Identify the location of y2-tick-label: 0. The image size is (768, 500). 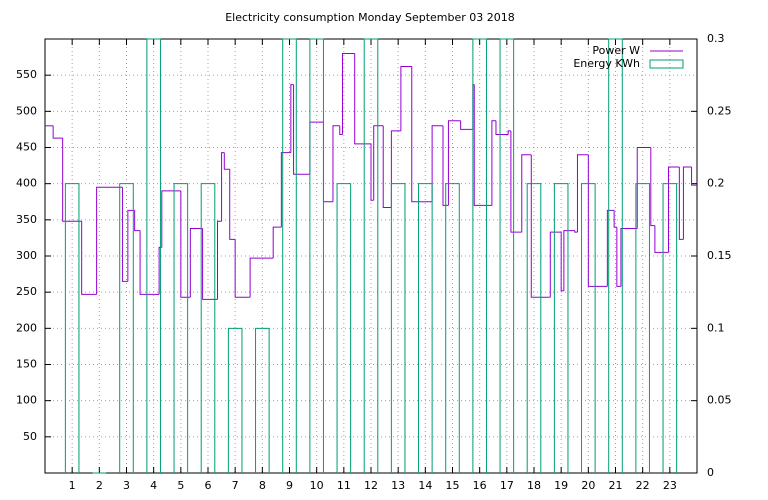
(710, 472).